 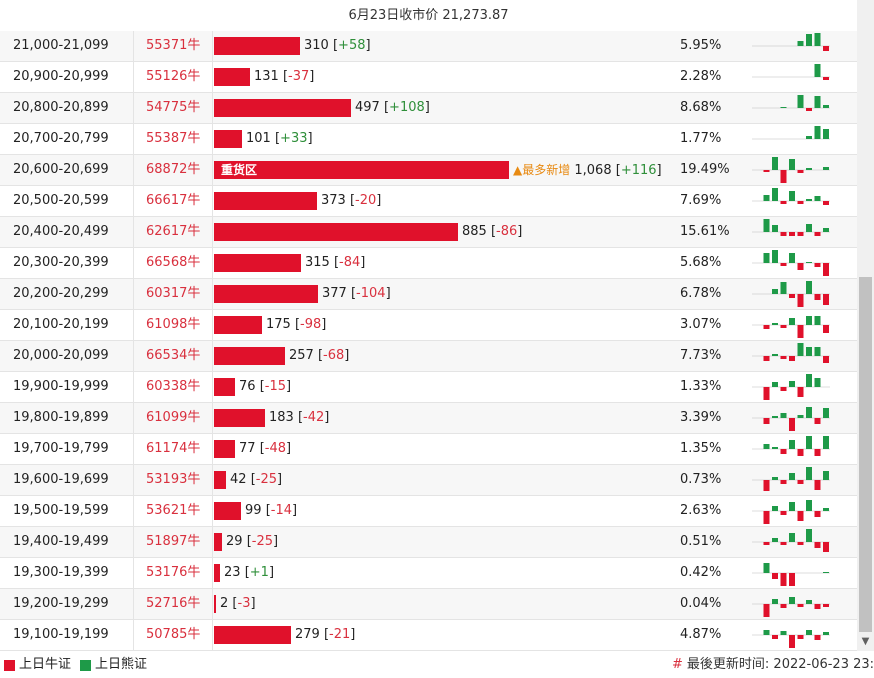 What do you see at coordinates (701, 355) in the screenshot?
I see `percentage: 7.73%` at bounding box center [701, 355].